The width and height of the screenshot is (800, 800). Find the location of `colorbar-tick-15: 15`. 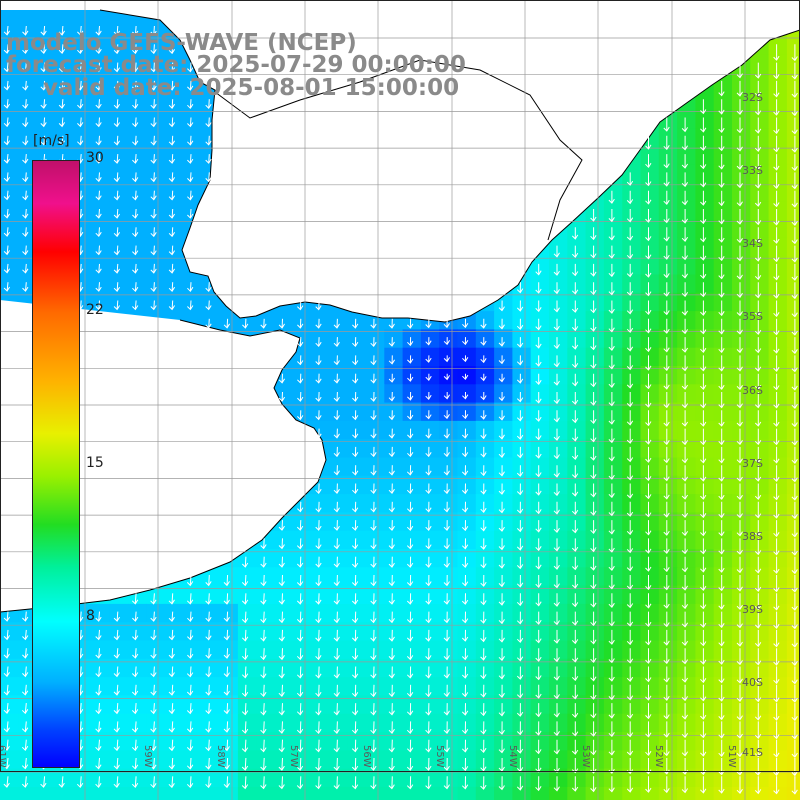

colorbar-tick-15: 15 is located at coordinates (95, 463).